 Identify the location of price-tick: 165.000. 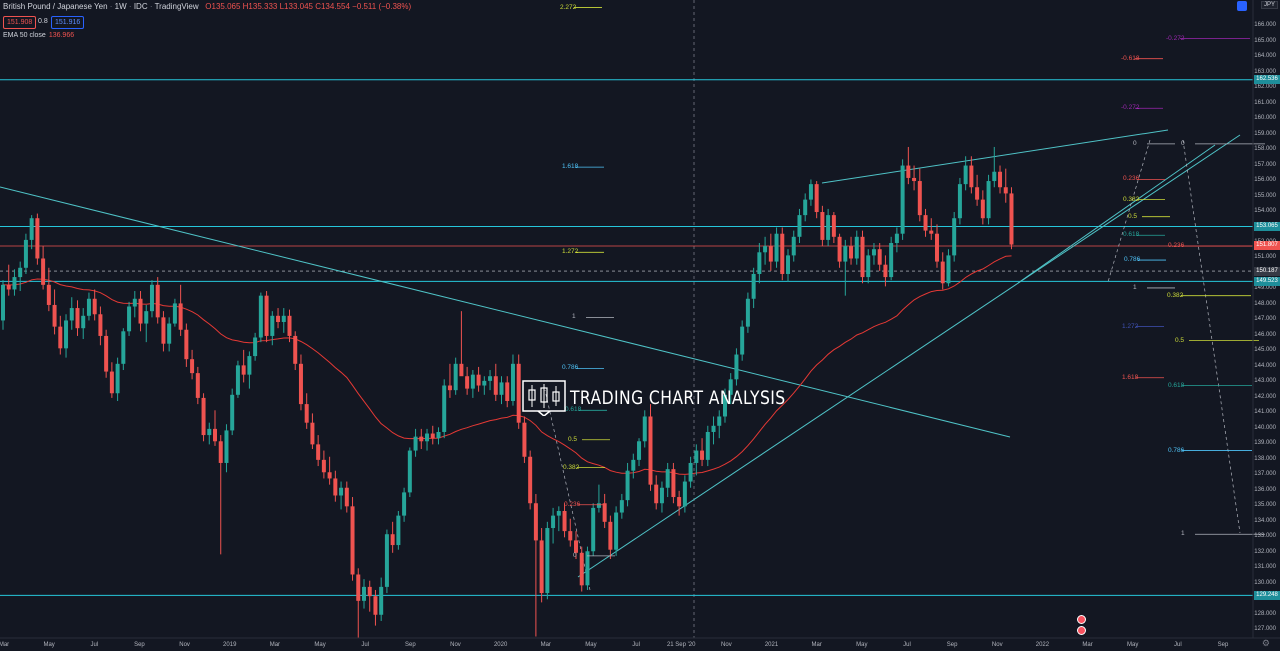
(1265, 40).